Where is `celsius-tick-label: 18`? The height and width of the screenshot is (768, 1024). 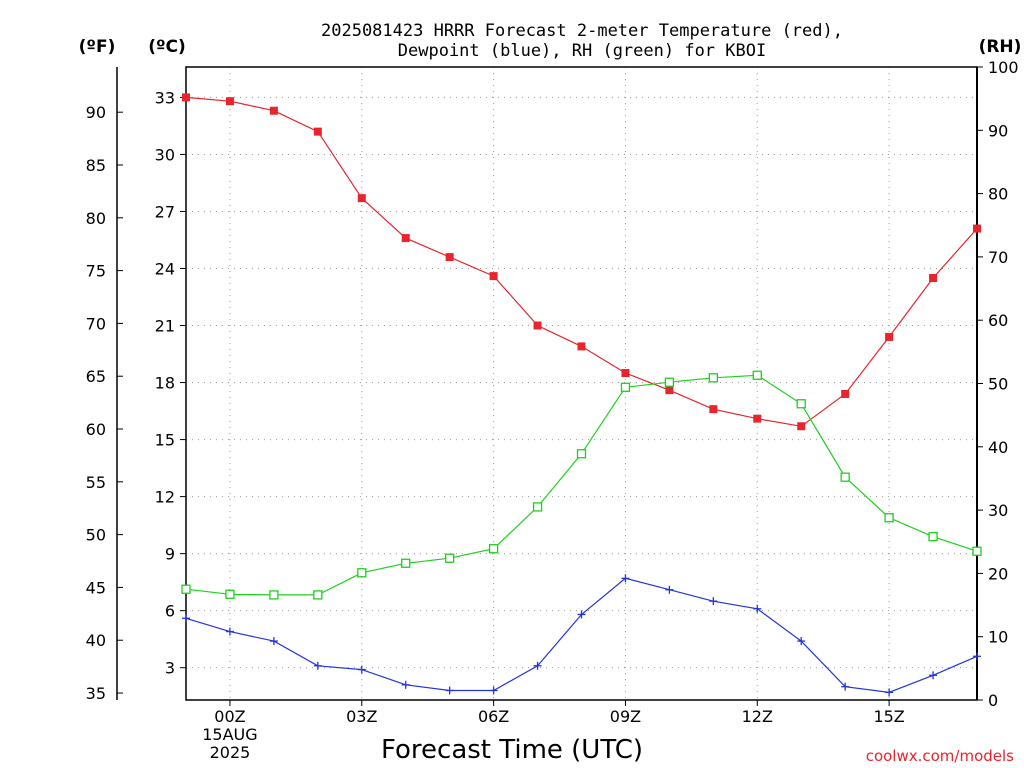 celsius-tick-label: 18 is located at coordinates (165, 383).